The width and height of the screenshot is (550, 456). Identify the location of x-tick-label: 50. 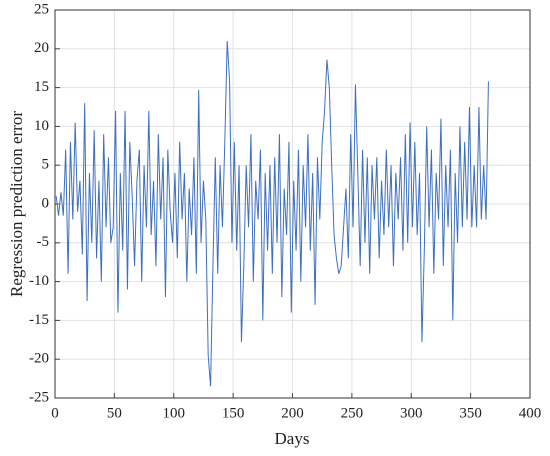
(114, 413).